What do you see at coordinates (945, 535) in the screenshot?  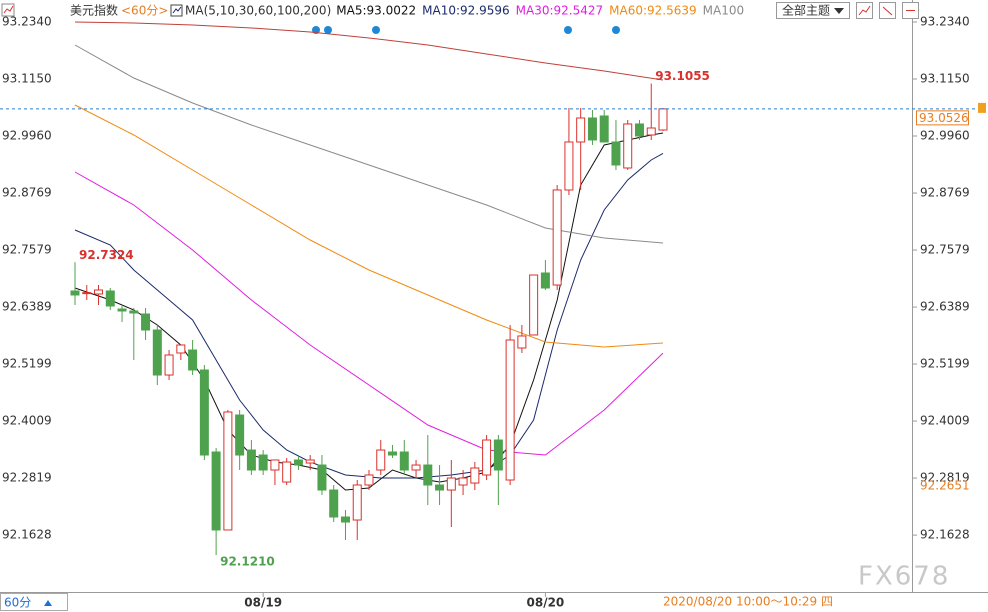 I see `y-tick-label: 92.1628` at bounding box center [945, 535].